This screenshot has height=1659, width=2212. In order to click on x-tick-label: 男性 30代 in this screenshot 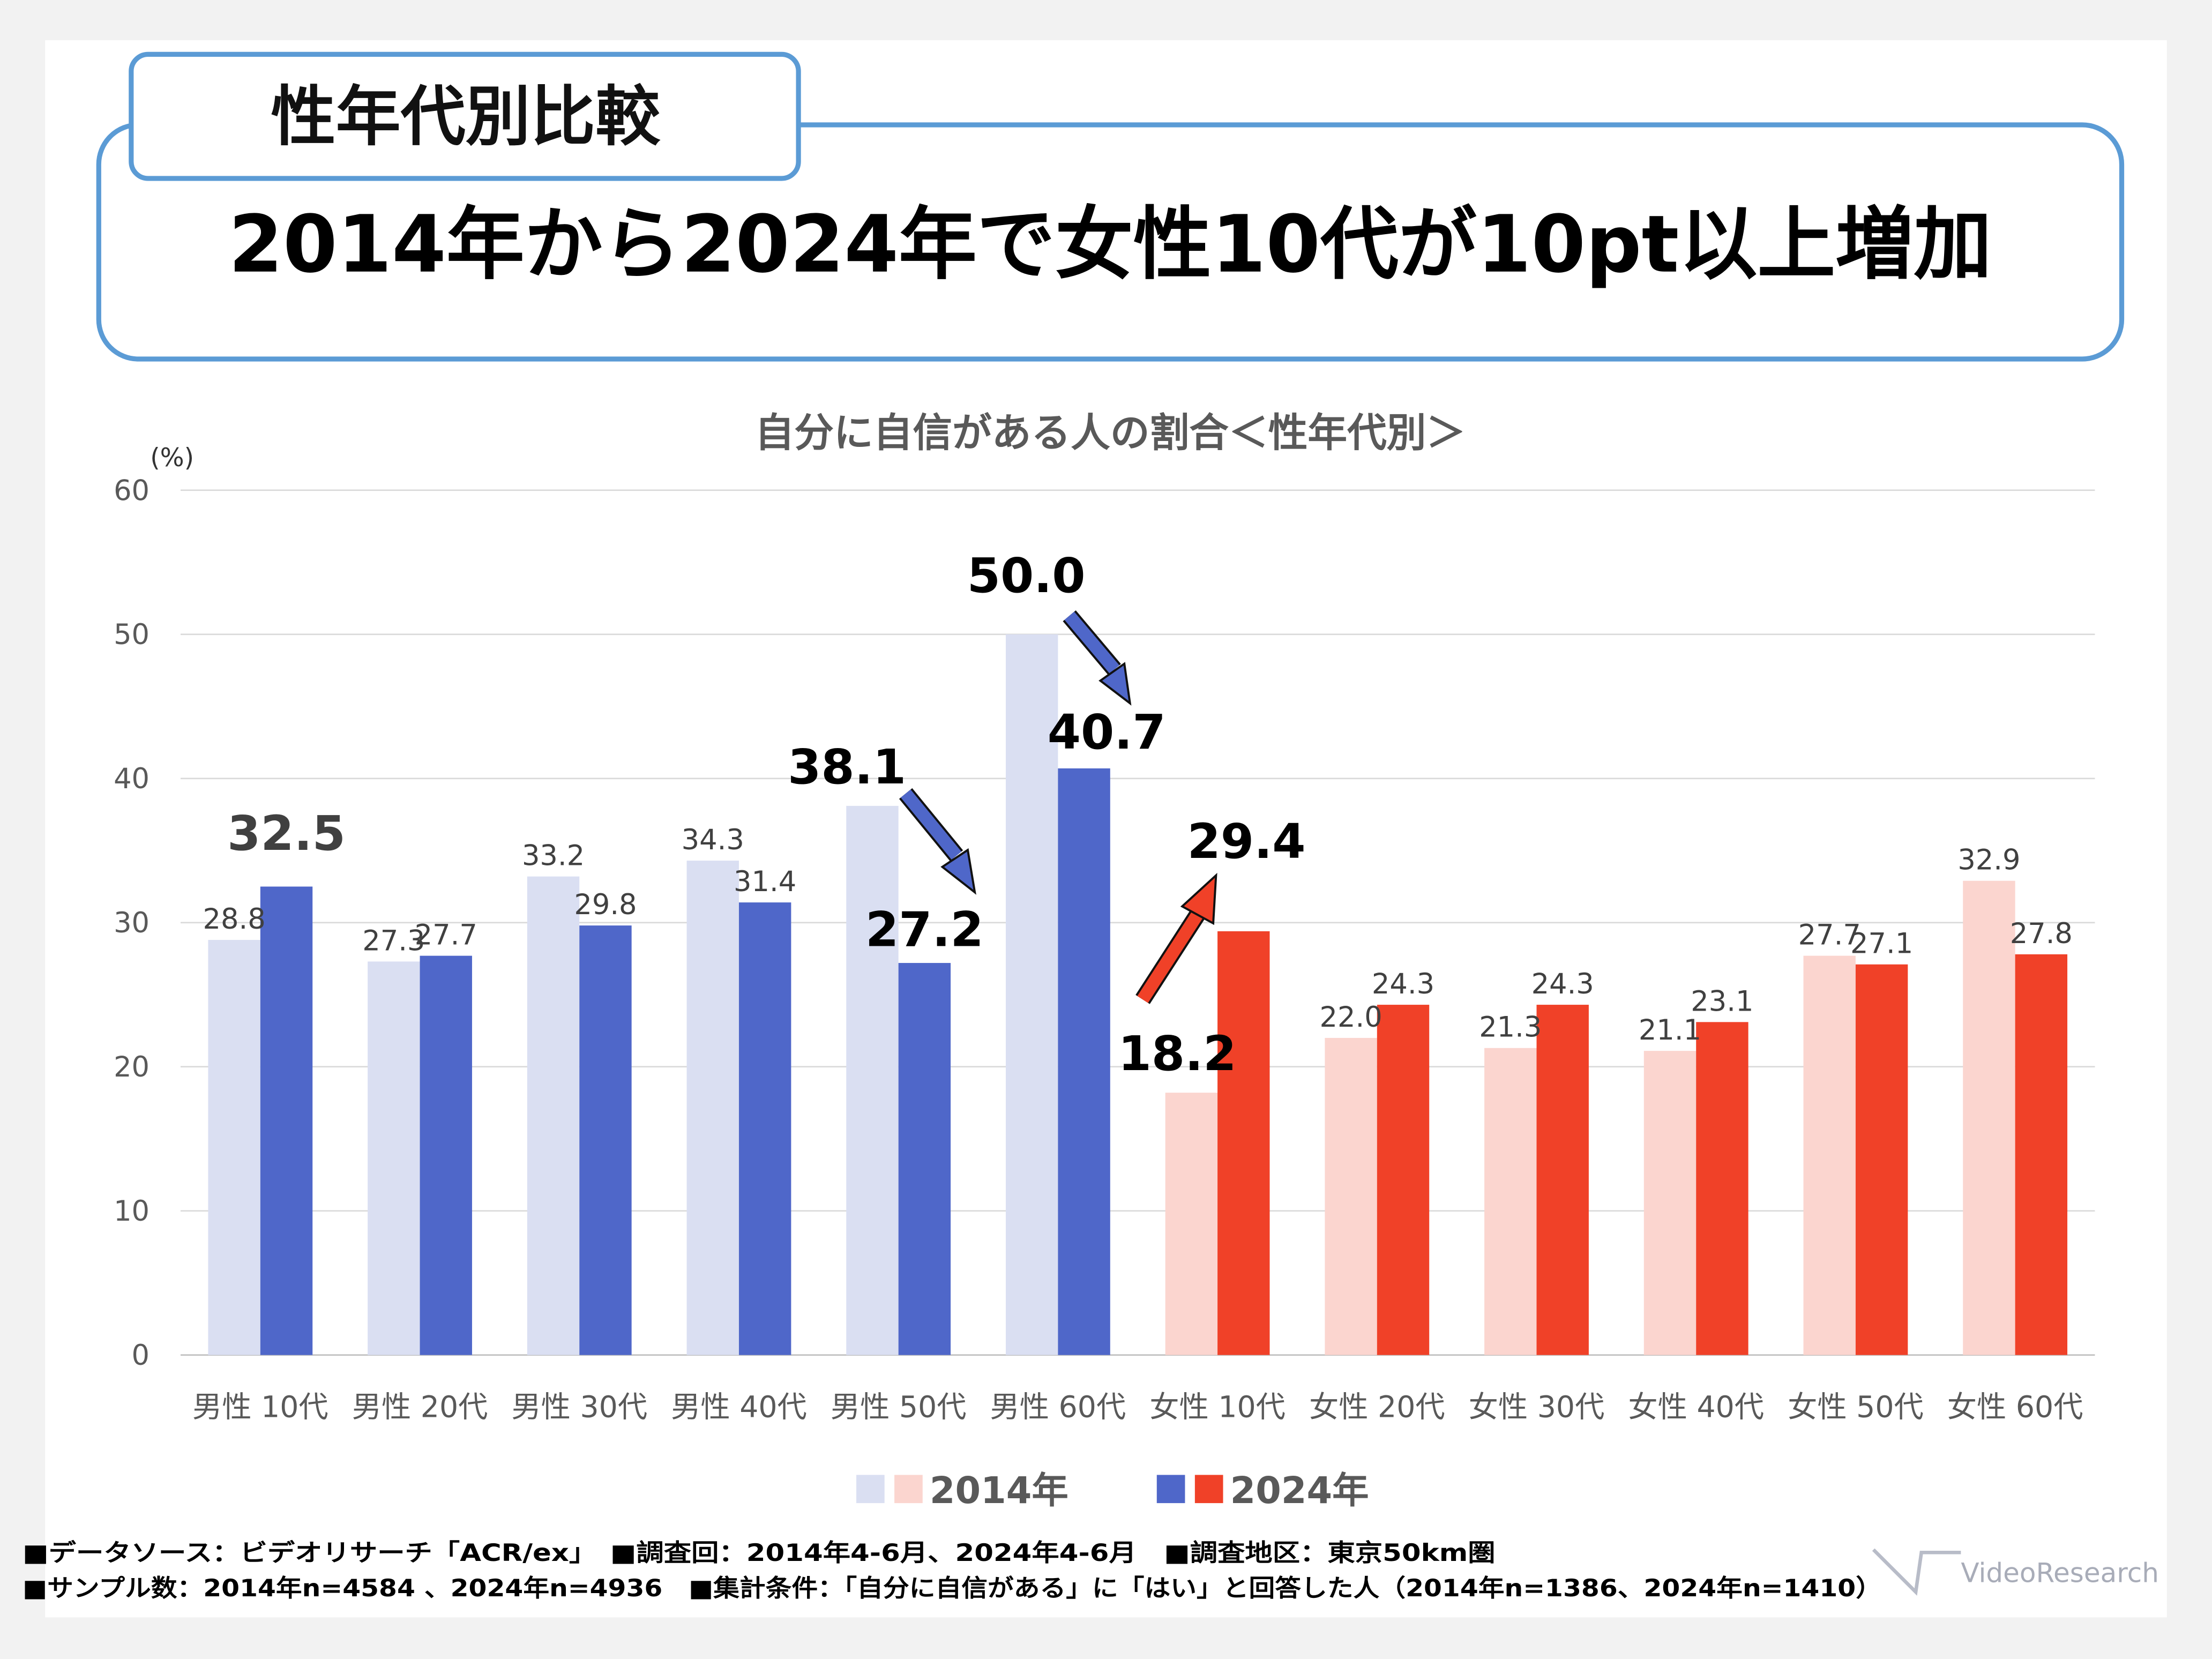, I will do `click(579, 1408)`.